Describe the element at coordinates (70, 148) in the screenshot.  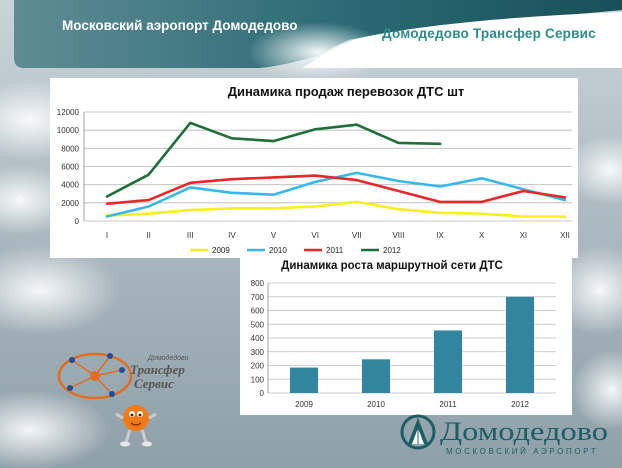
I see `line-chart-y-tick-label: 8000` at that location.